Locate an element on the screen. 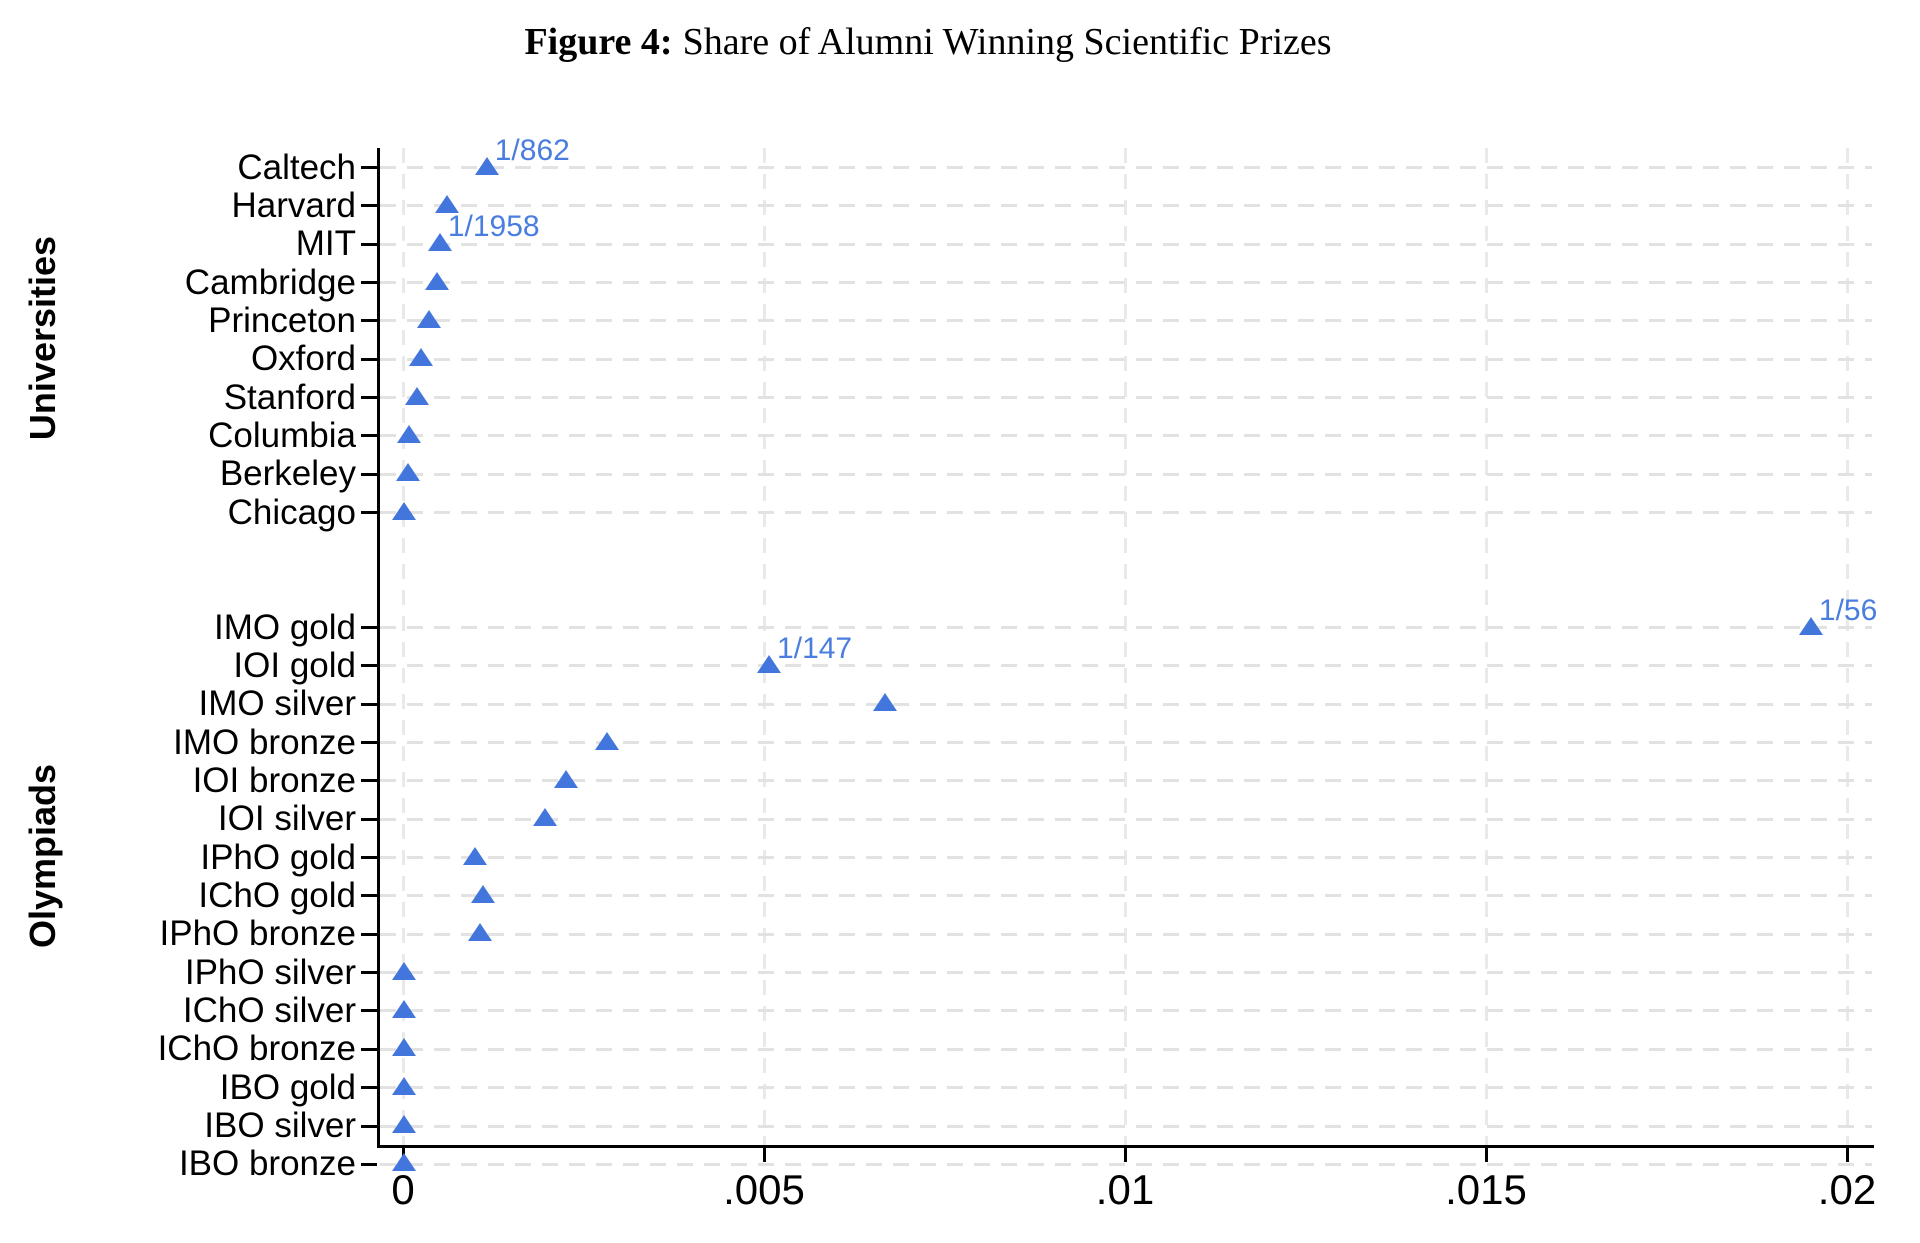  data-annotation: 1/147 is located at coordinates (815, 648).